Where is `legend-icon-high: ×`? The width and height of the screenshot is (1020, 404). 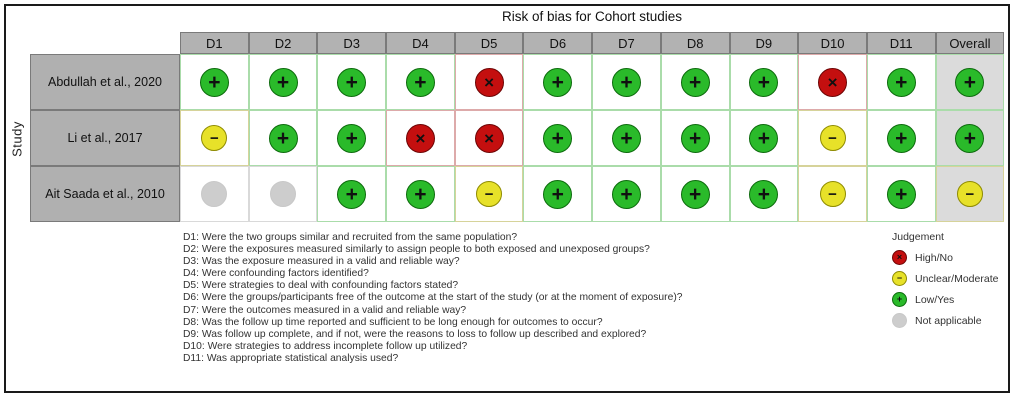 legend-icon-high: × is located at coordinates (899, 257).